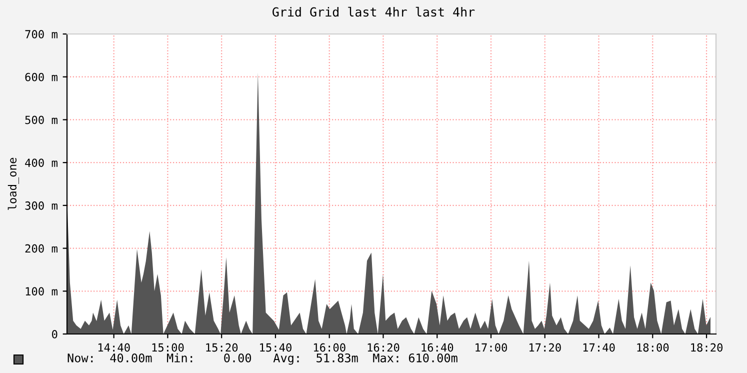 The width and height of the screenshot is (747, 373). What do you see at coordinates (330, 347) in the screenshot?
I see `x-tick-label: 16:00` at bounding box center [330, 347].